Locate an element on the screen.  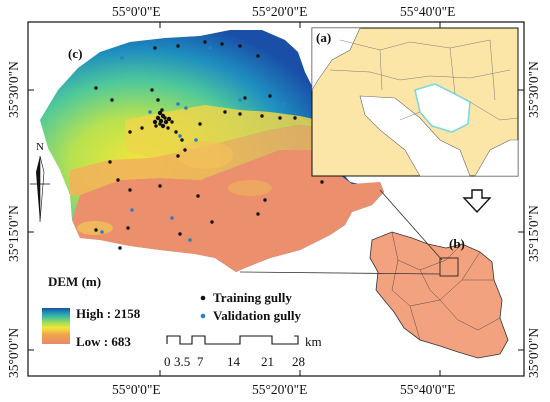
training-gully-cluster is located at coordinates (162, 119).